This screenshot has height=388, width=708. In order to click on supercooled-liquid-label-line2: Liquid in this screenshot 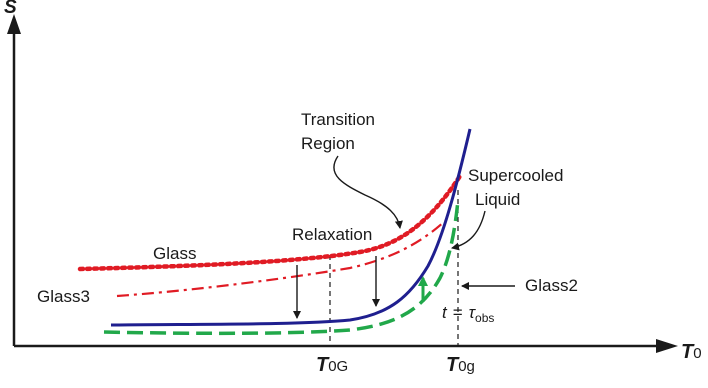, I will do `click(497, 199)`.